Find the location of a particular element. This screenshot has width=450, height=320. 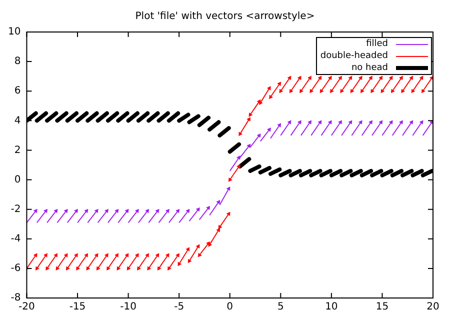

legend-label: filled is located at coordinates (377, 44).